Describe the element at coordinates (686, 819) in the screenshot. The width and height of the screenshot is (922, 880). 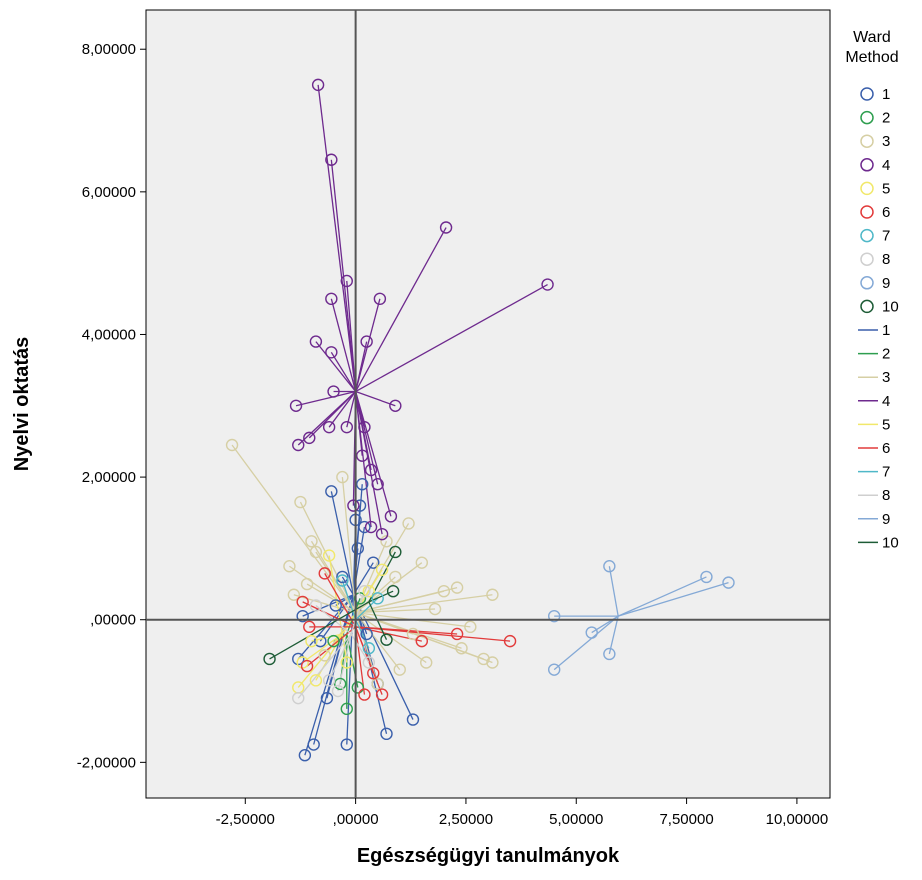
I see `x-tick-label: 7,50000` at that location.